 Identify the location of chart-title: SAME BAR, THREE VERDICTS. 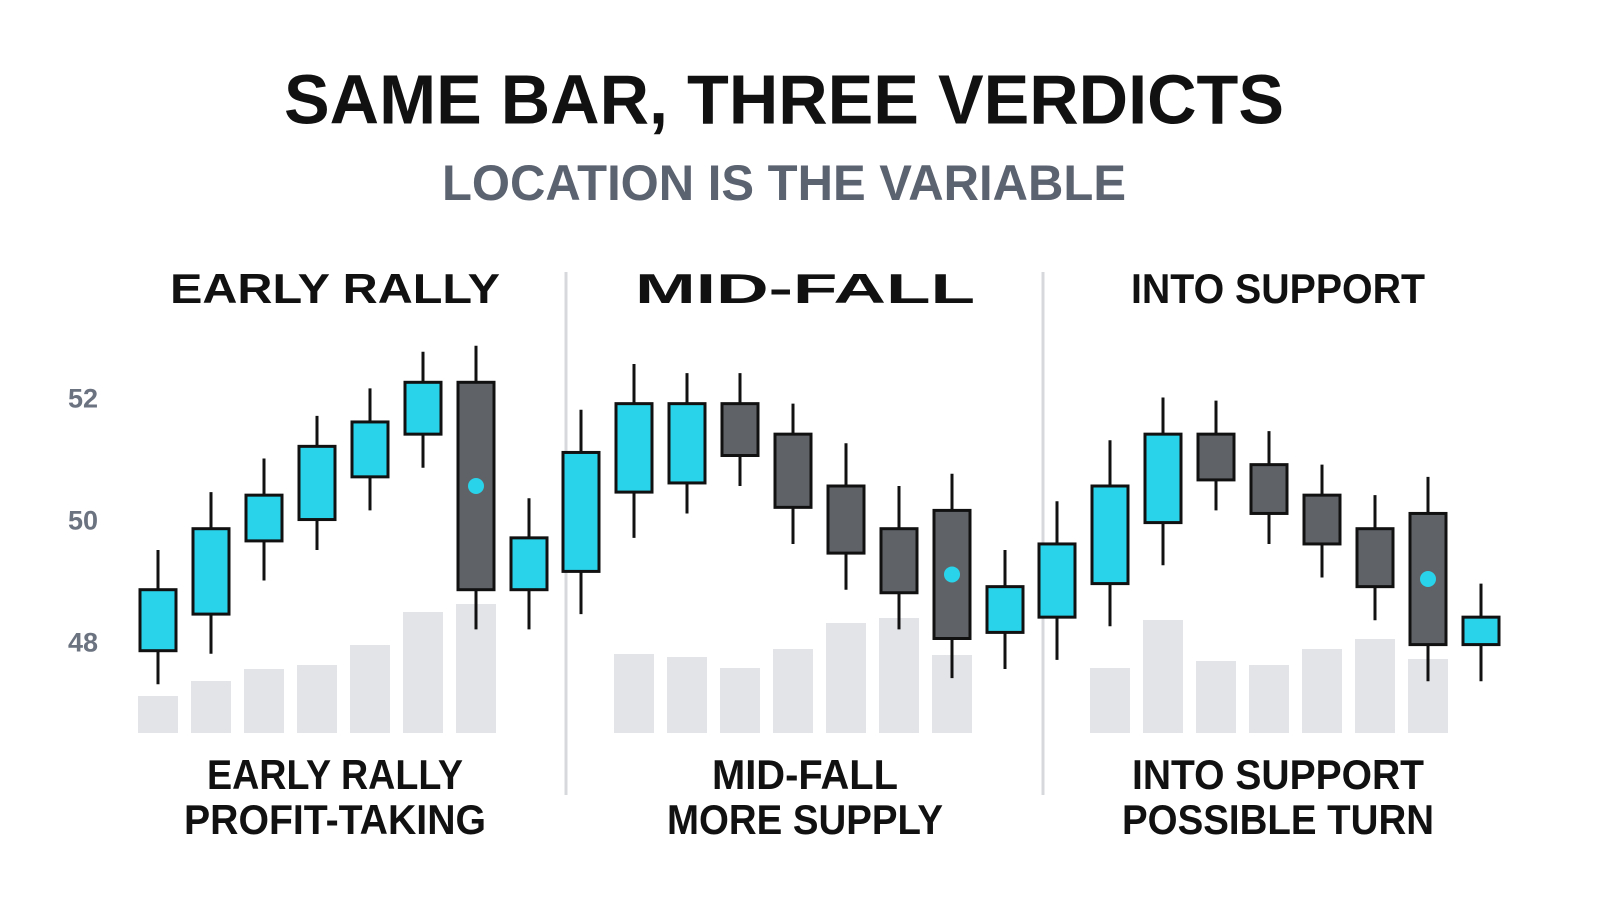
(784, 99).